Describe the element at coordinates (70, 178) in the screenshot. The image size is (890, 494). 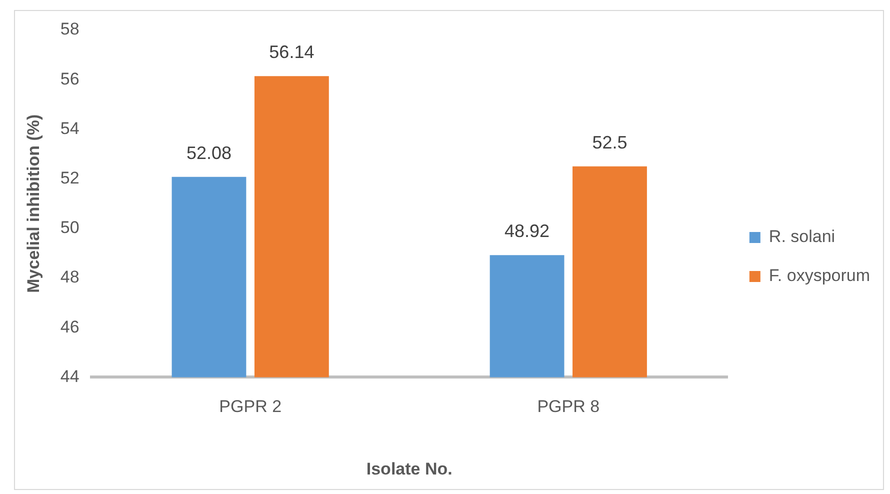
I see `y-tick-label: 52` at that location.